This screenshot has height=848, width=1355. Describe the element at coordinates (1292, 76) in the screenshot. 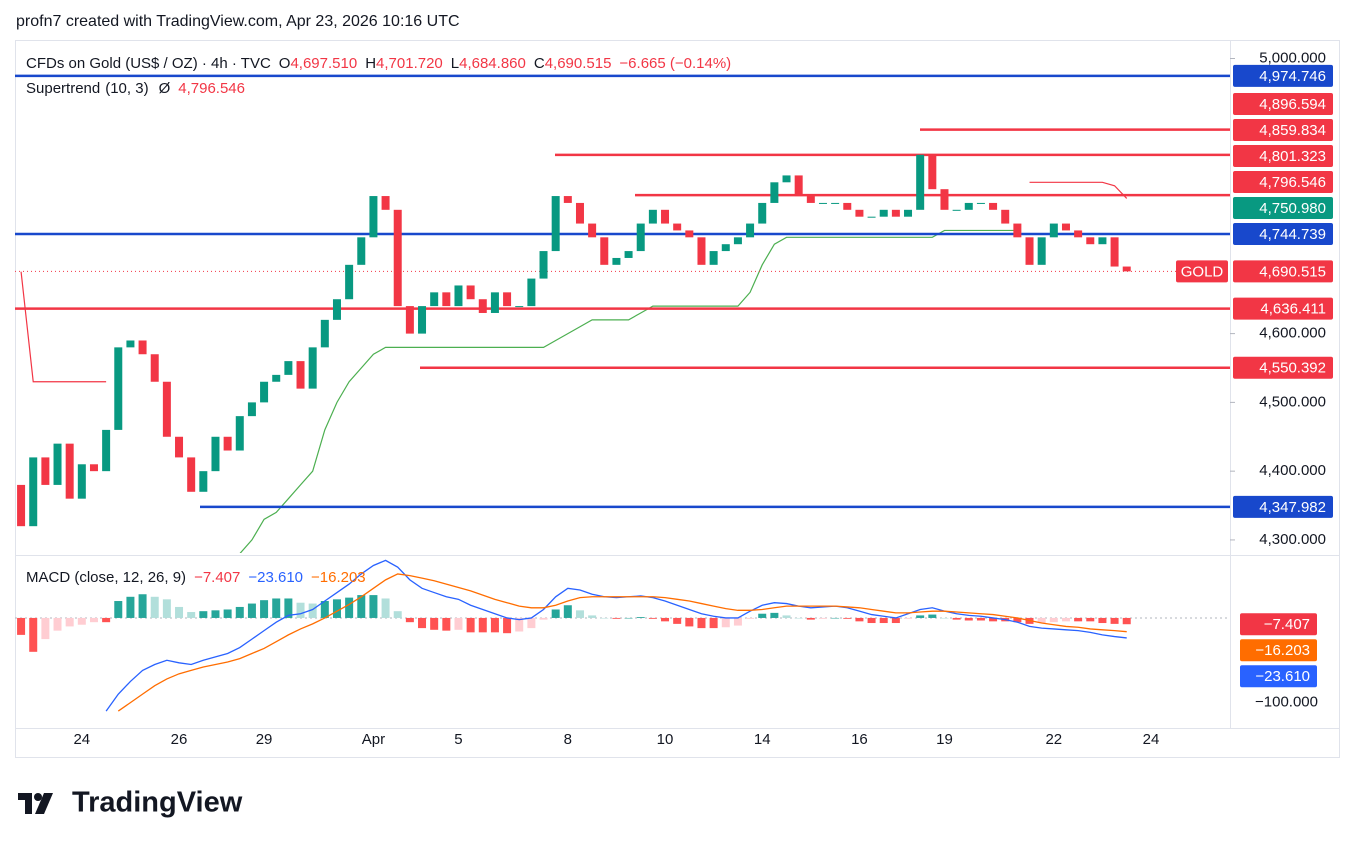

I see `price-label: 4,974.746` at that location.